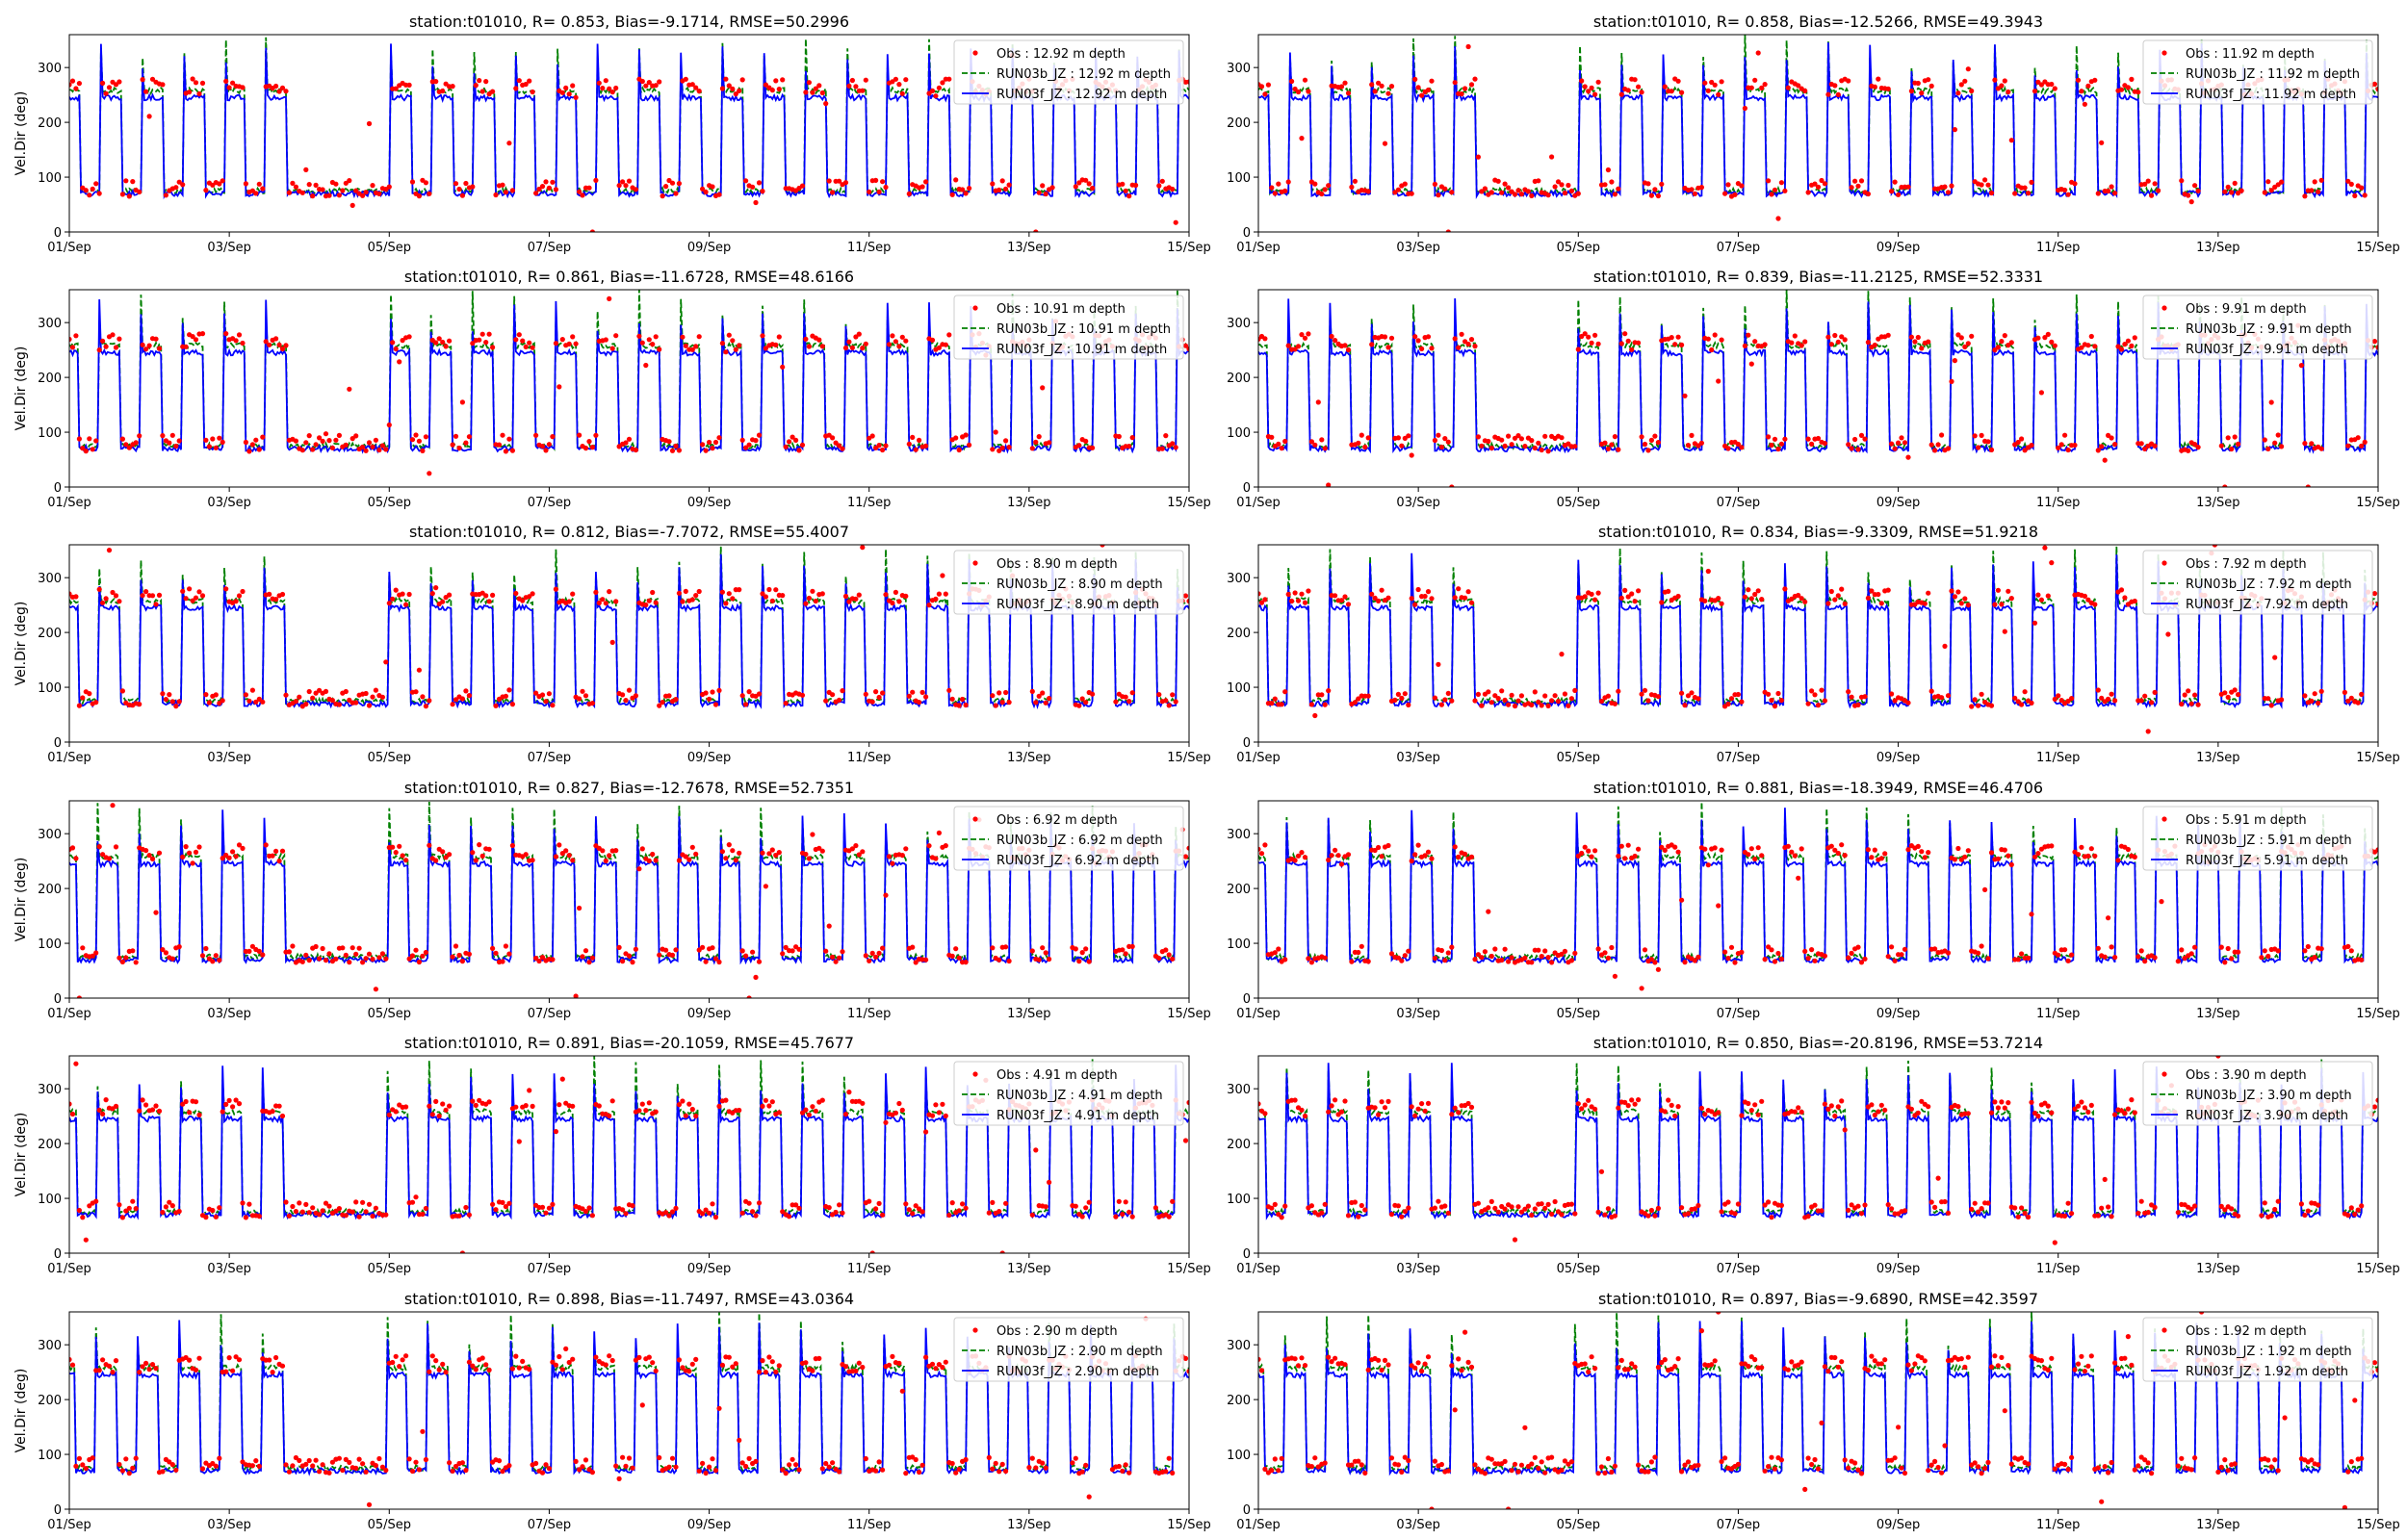 The width and height of the screenshot is (2407, 1540). What do you see at coordinates (629, 899) in the screenshot?
I see `axes-frame` at bounding box center [629, 899].